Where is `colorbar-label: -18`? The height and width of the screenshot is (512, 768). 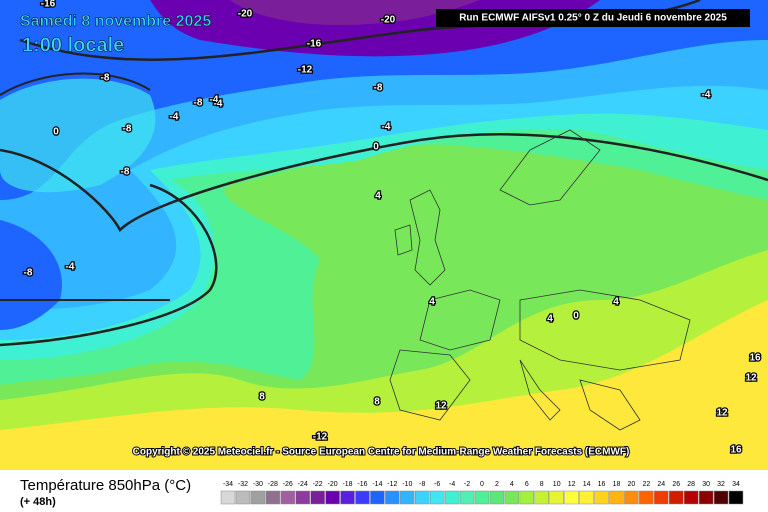
colorbar-label: -18 is located at coordinates (347, 484).